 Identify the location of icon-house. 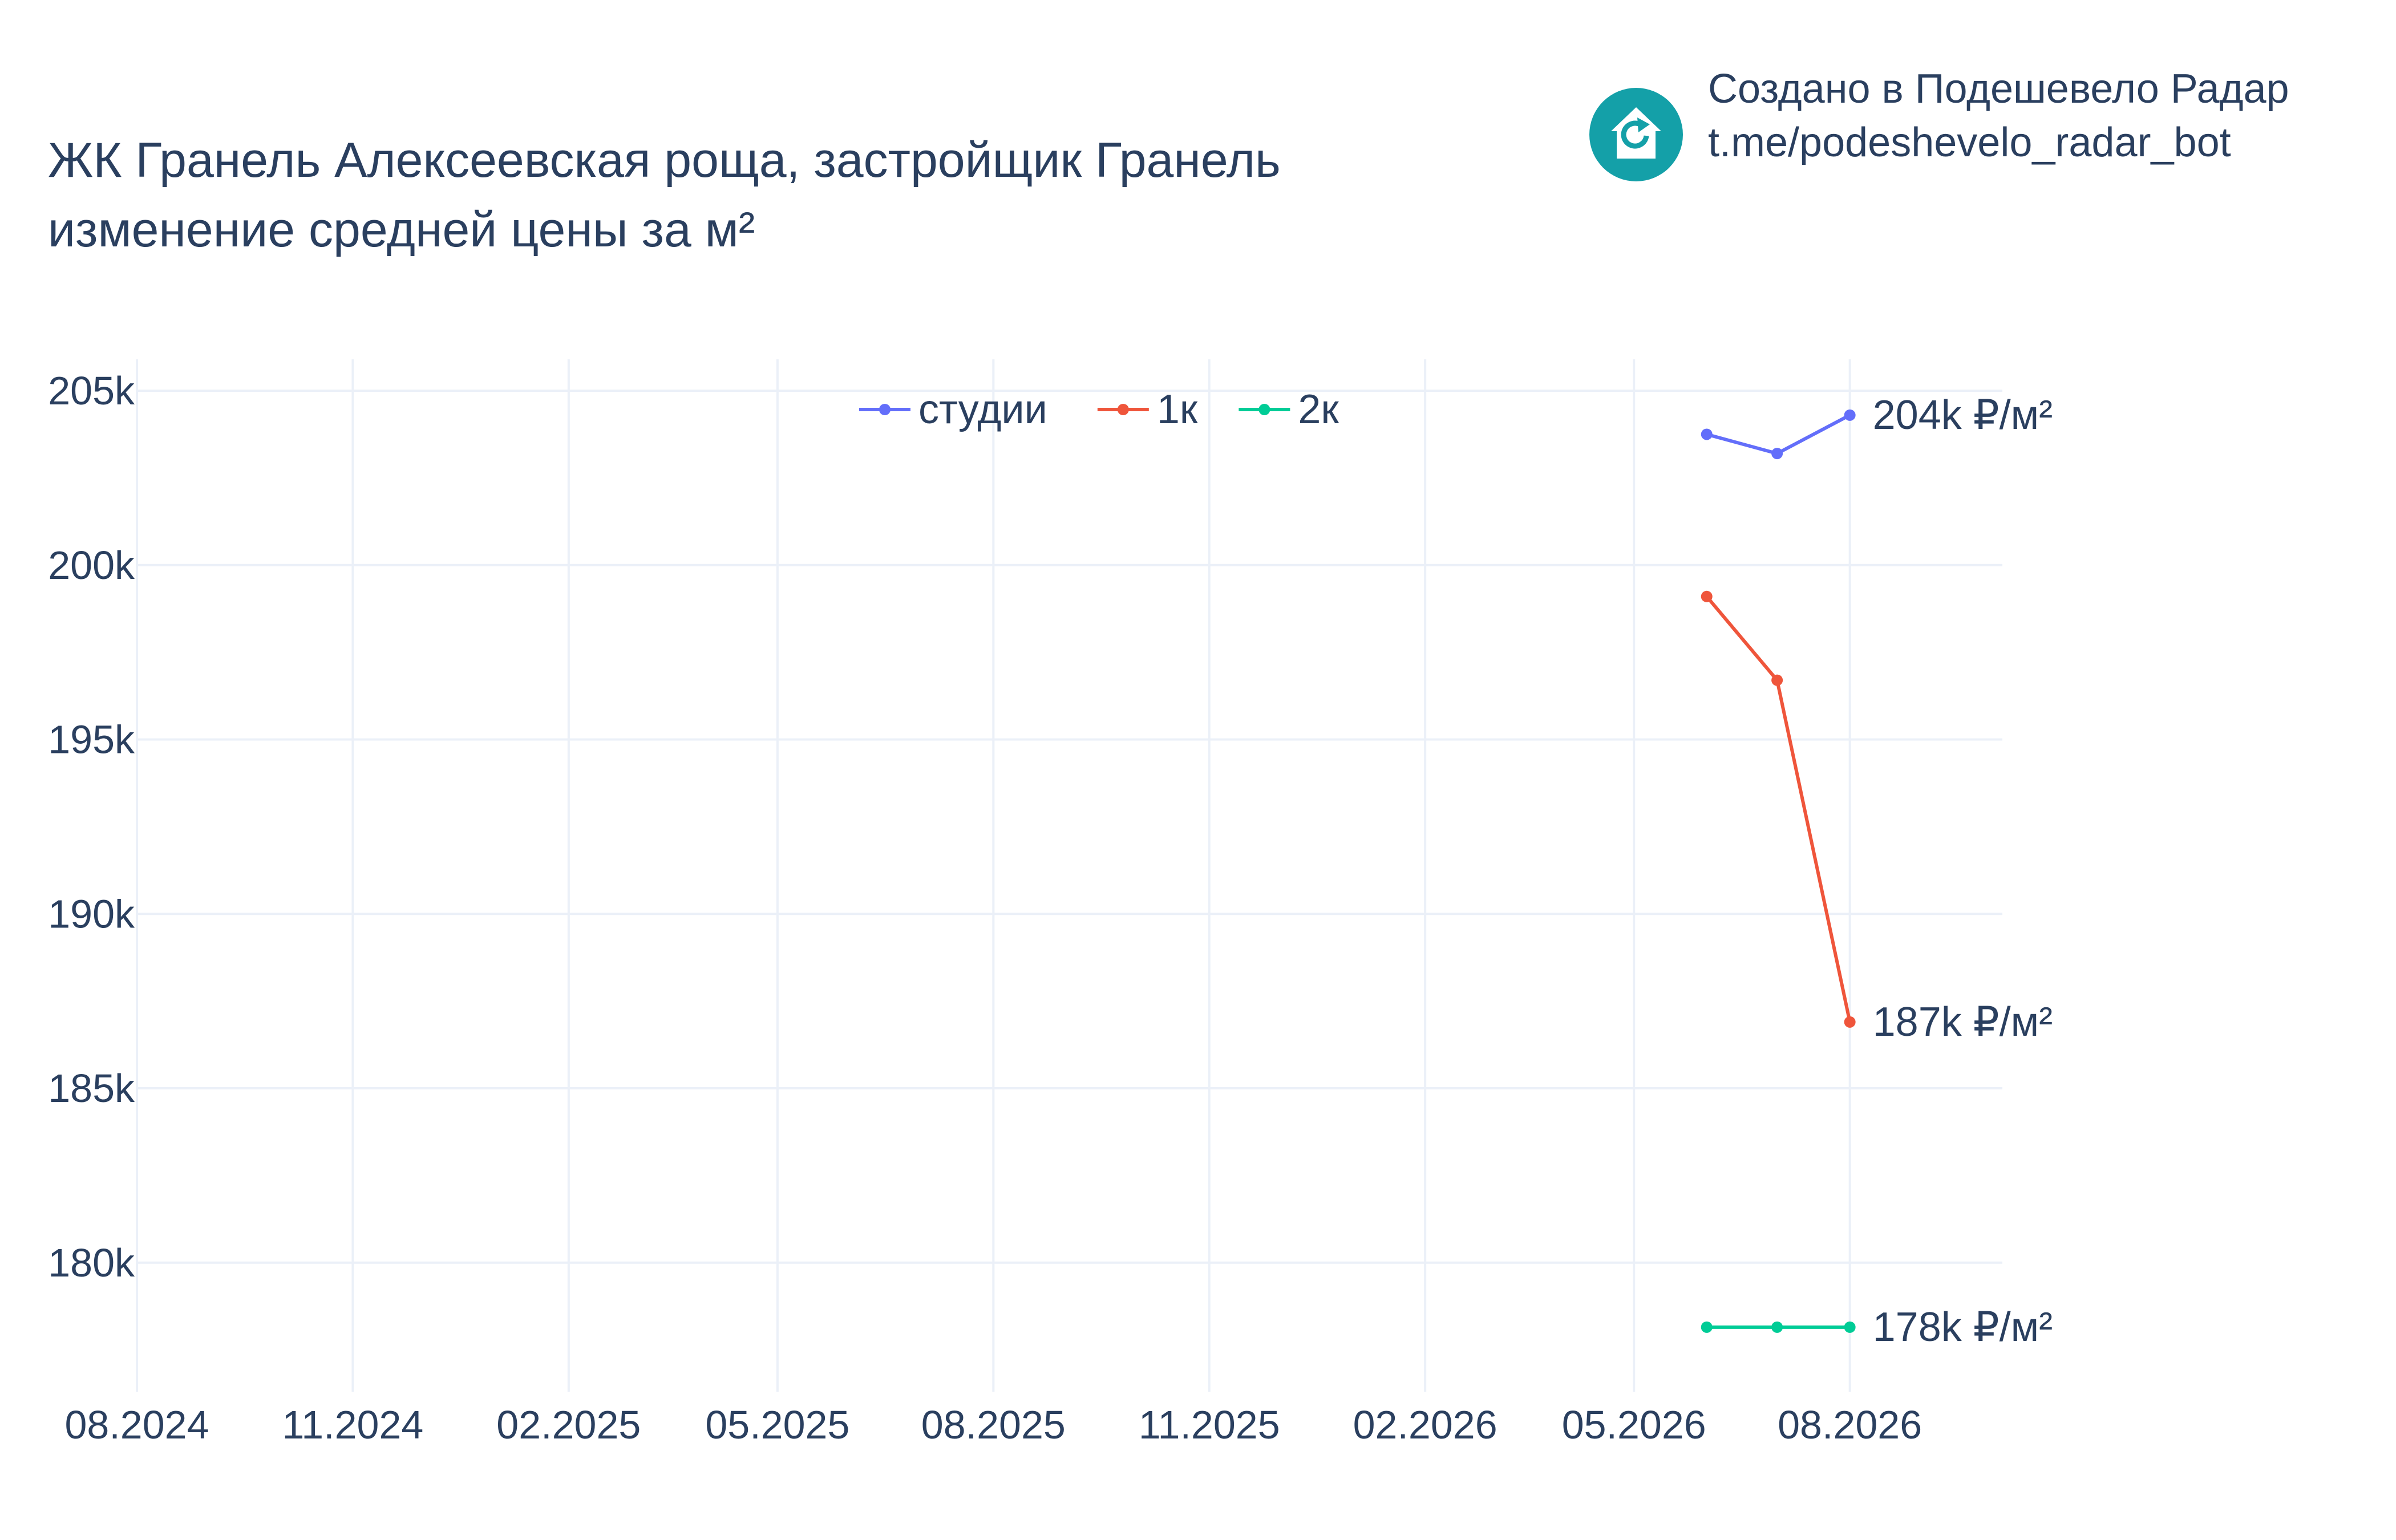
(1636, 133).